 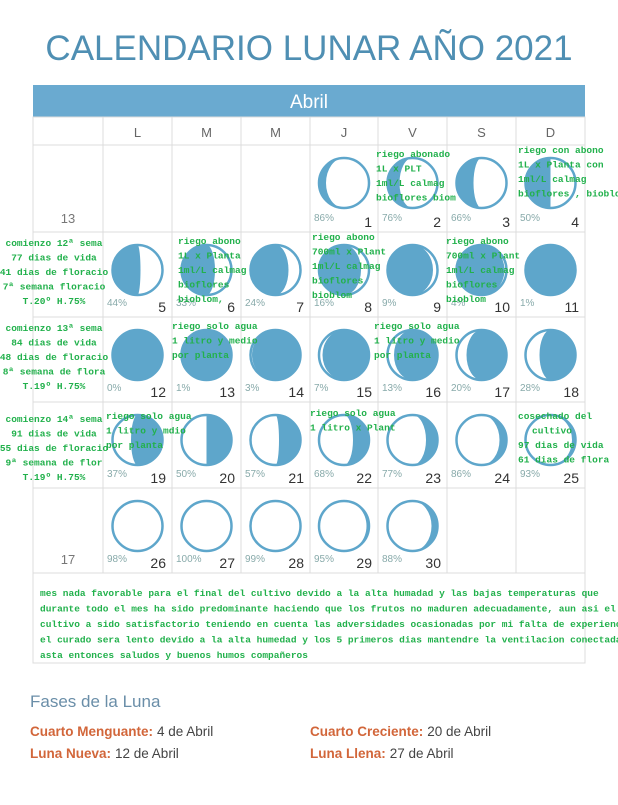 What do you see at coordinates (54, 477) in the screenshot?
I see `annotation-line: T.19º H.75%` at bounding box center [54, 477].